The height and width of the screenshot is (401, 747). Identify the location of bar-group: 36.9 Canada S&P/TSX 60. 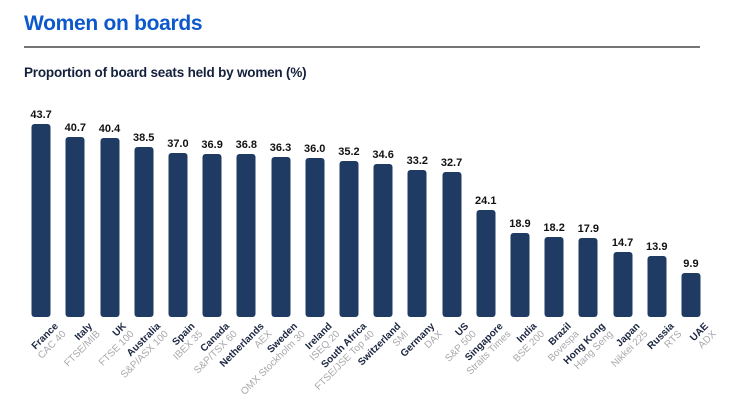
(215, 248).